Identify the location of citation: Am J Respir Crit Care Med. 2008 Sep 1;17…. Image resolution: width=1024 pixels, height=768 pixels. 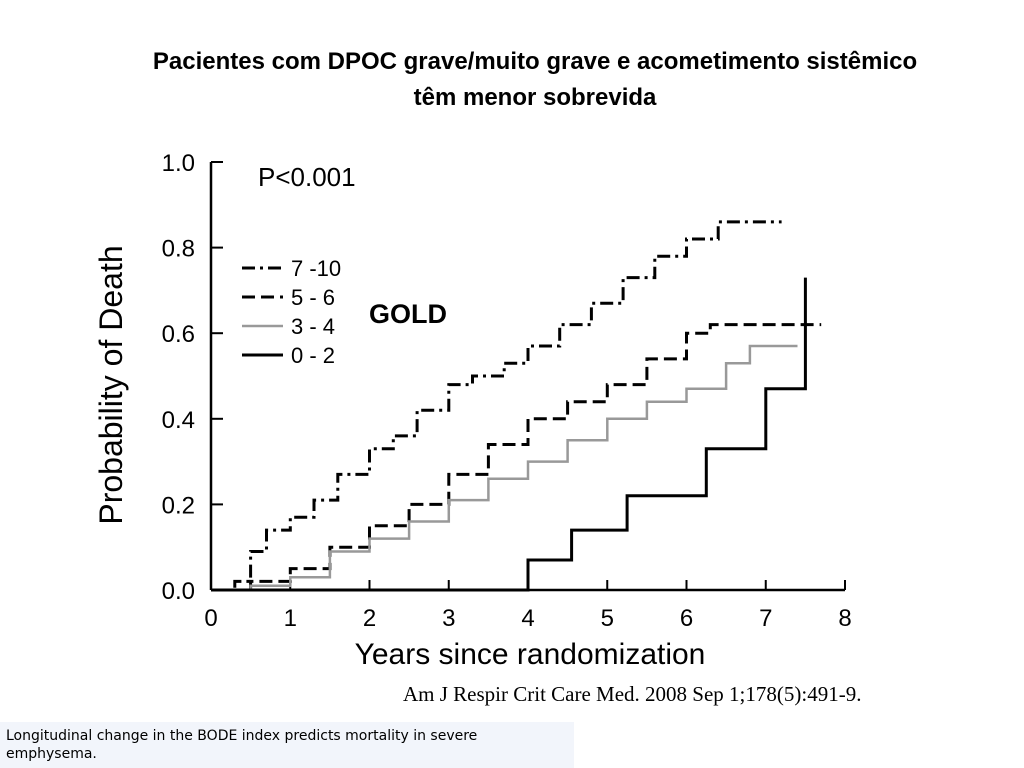
(632, 694).